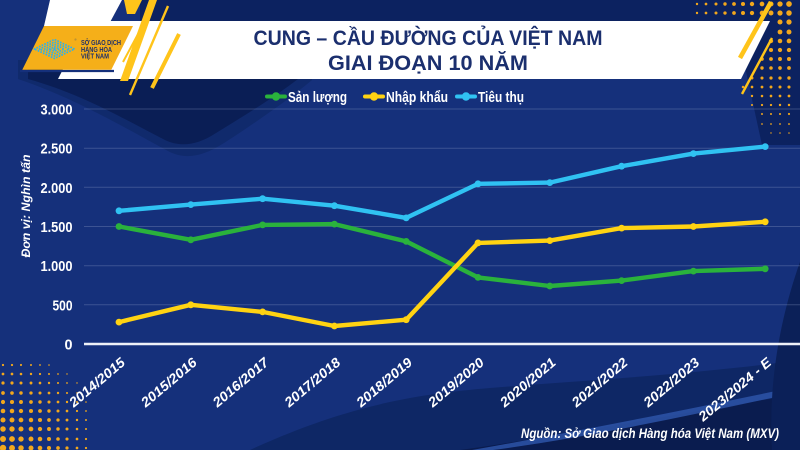 This screenshot has height=450, width=800. I want to click on svg-text: 2.500, so click(57, 149).